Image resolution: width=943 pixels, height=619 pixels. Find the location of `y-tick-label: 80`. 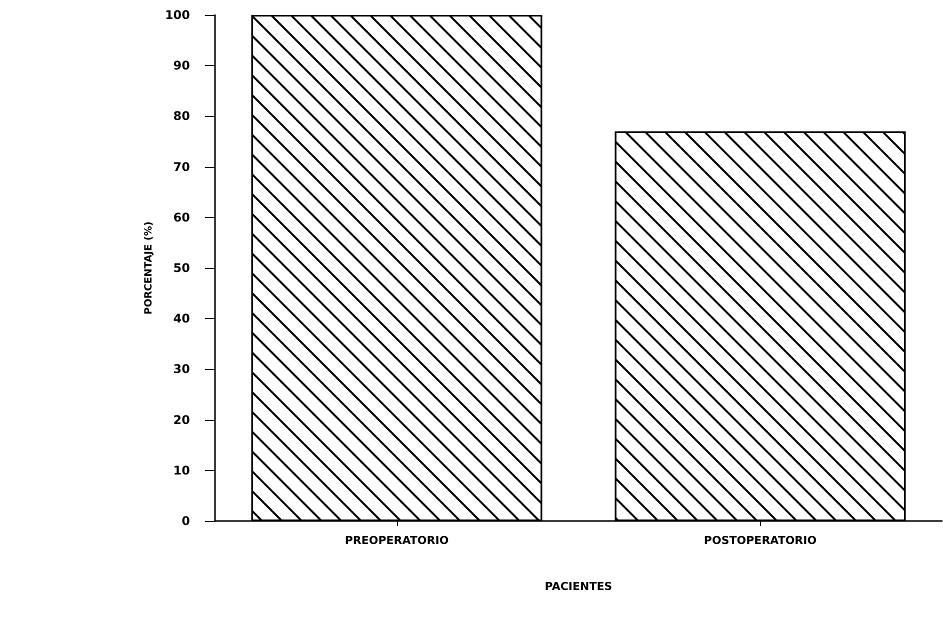

y-tick-label: 80 is located at coordinates (181, 116).